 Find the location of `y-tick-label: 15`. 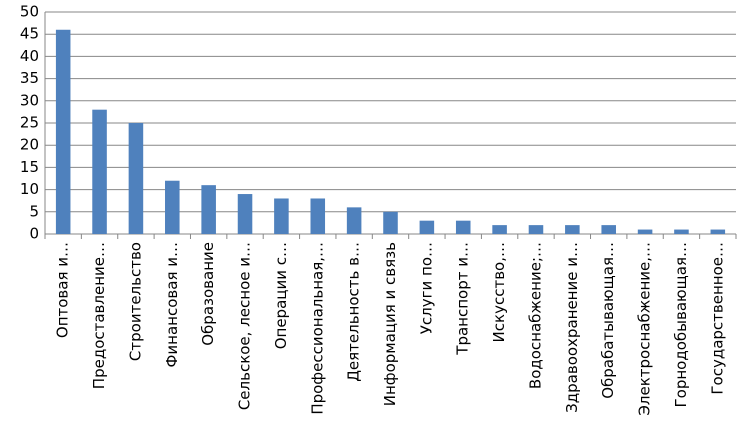

y-tick-label: 15 is located at coordinates (29, 167).